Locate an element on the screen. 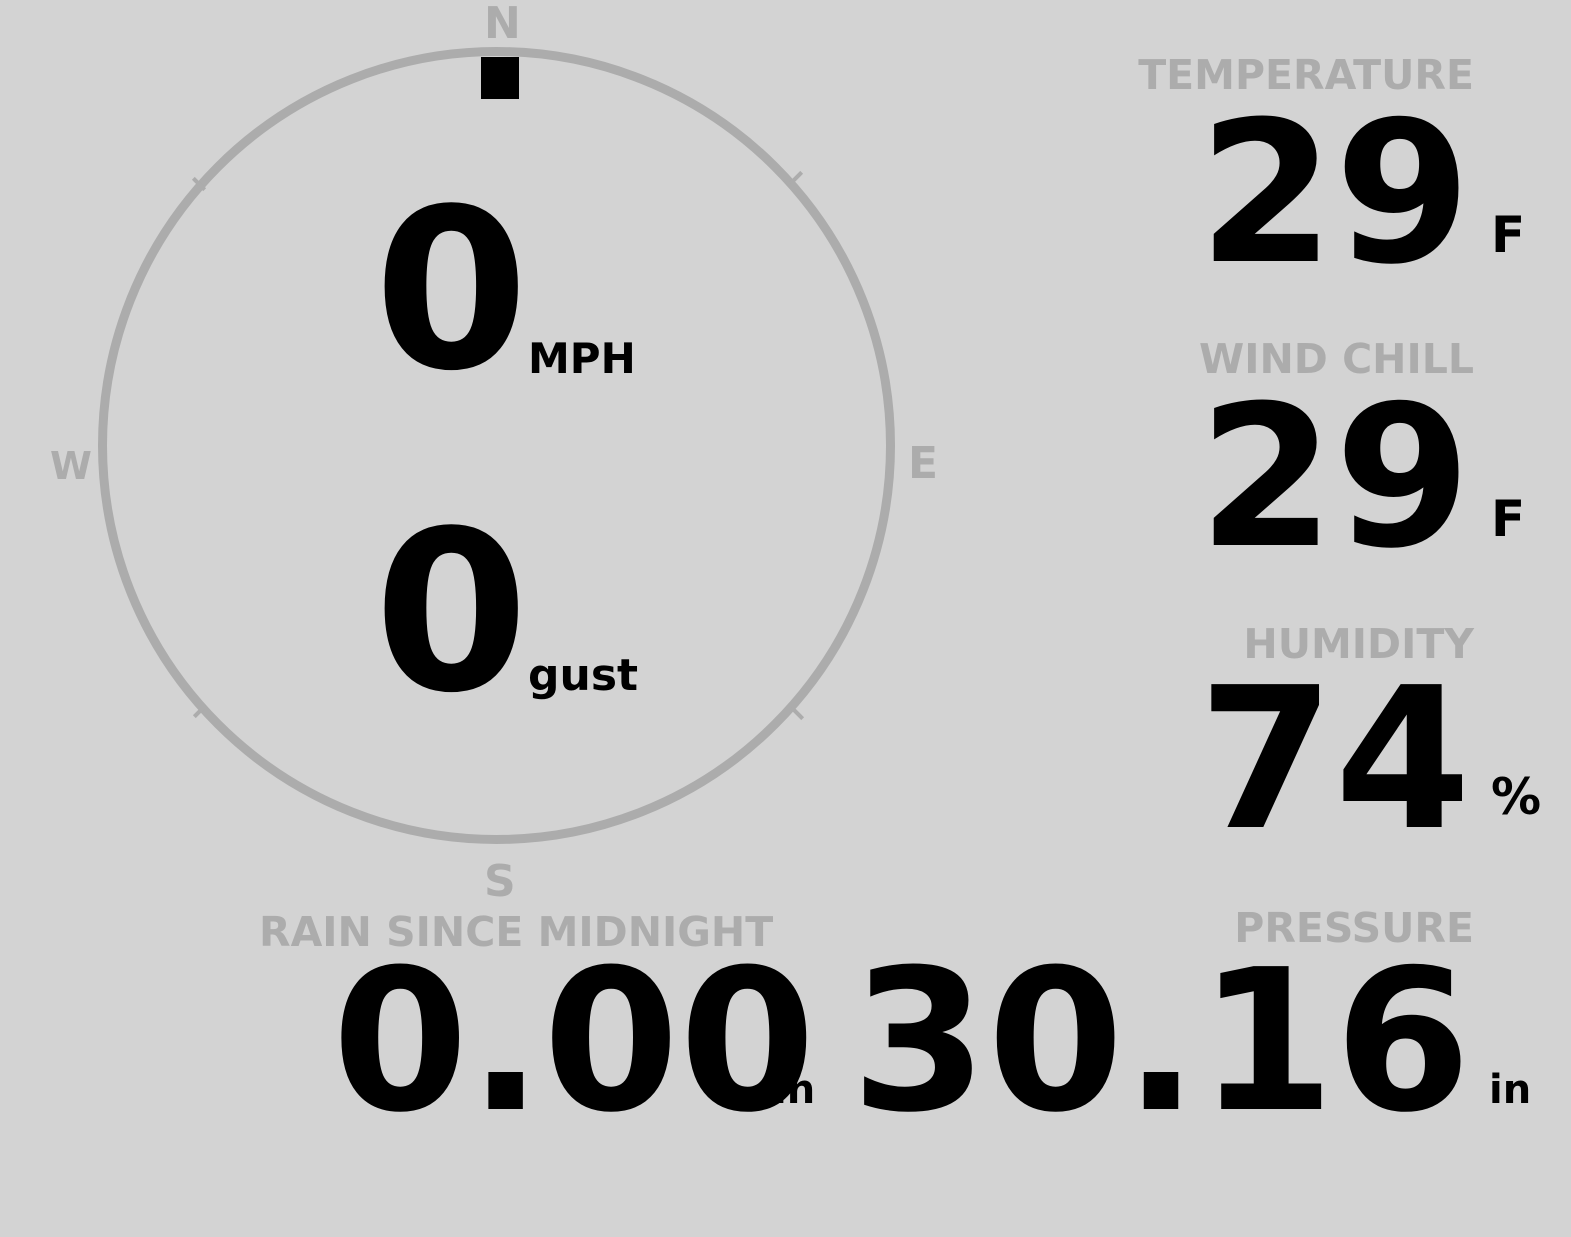 This screenshot has height=1237, width=1571. rain-value: 0.00 is located at coordinates (574, 1042).